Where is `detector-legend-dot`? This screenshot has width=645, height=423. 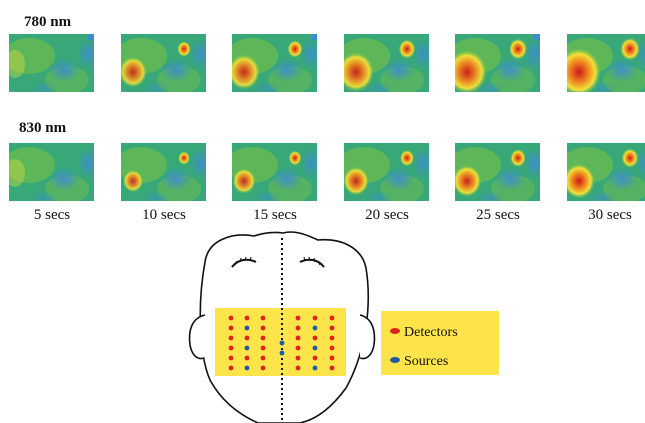
detector-legend-dot is located at coordinates (395, 331).